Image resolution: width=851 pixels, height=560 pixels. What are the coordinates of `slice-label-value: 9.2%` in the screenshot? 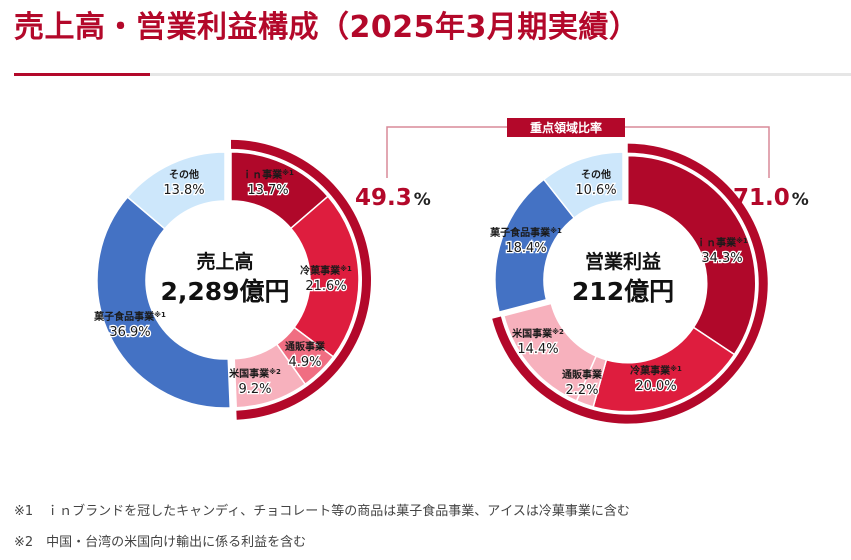 It's located at (254, 389).